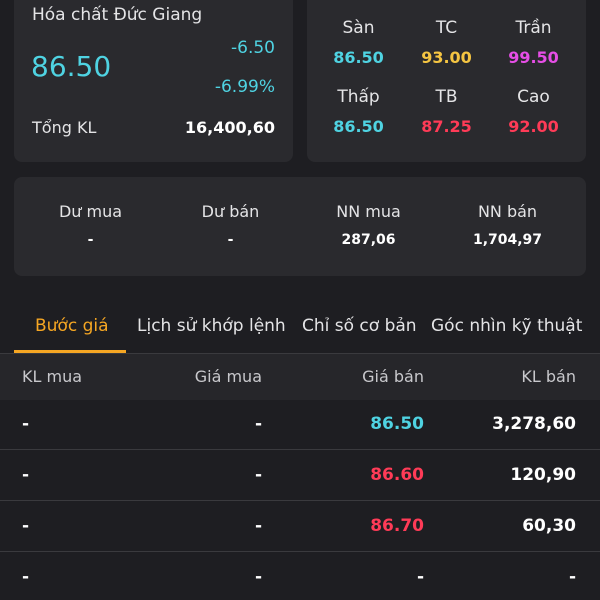 The image size is (600, 600). Describe the element at coordinates (117, 15) in the screenshot. I see `stock-name: Hóa chất Đức Giang` at that location.